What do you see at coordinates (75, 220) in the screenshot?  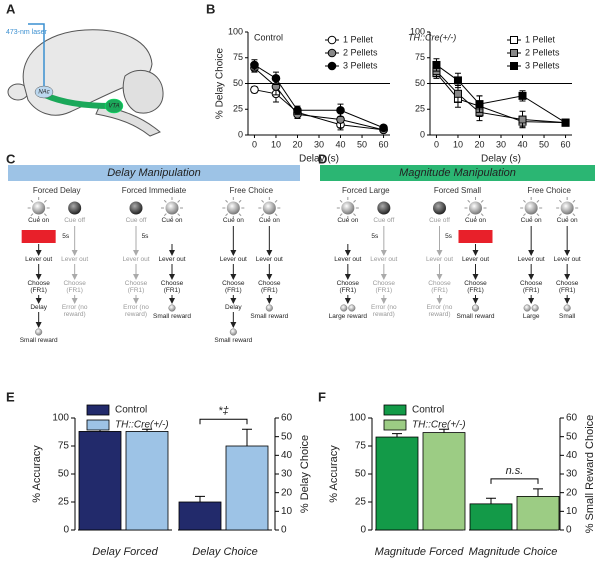 I see `cue-label: Cue off` at bounding box center [75, 220].